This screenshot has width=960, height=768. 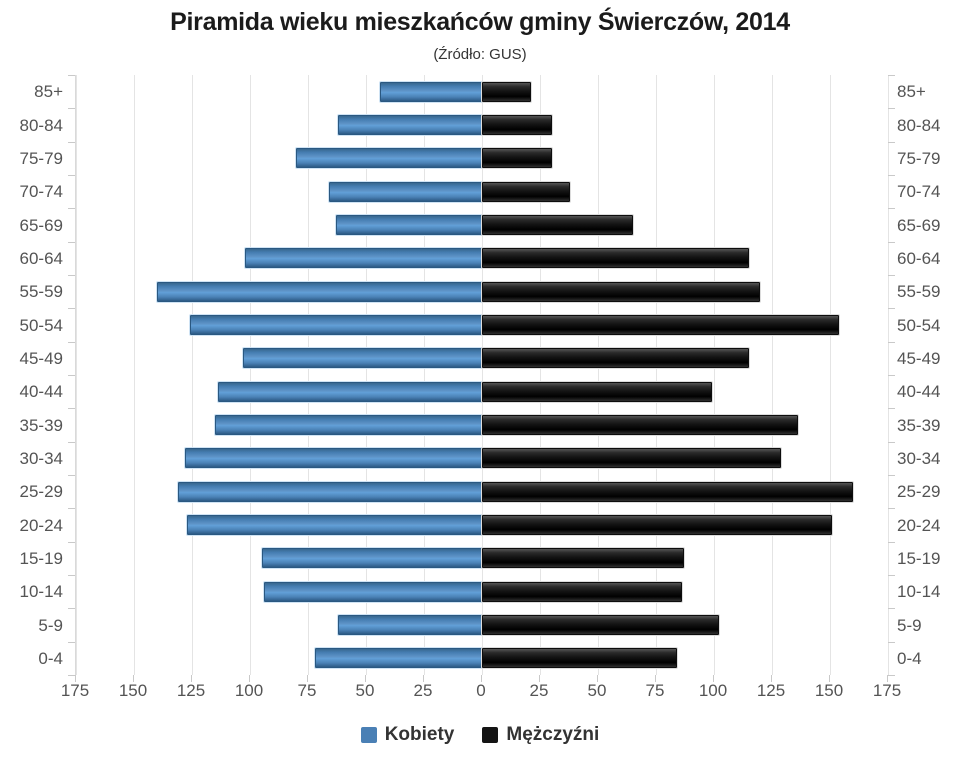 I want to click on age-label-left: 40-44, so click(x=41, y=392).